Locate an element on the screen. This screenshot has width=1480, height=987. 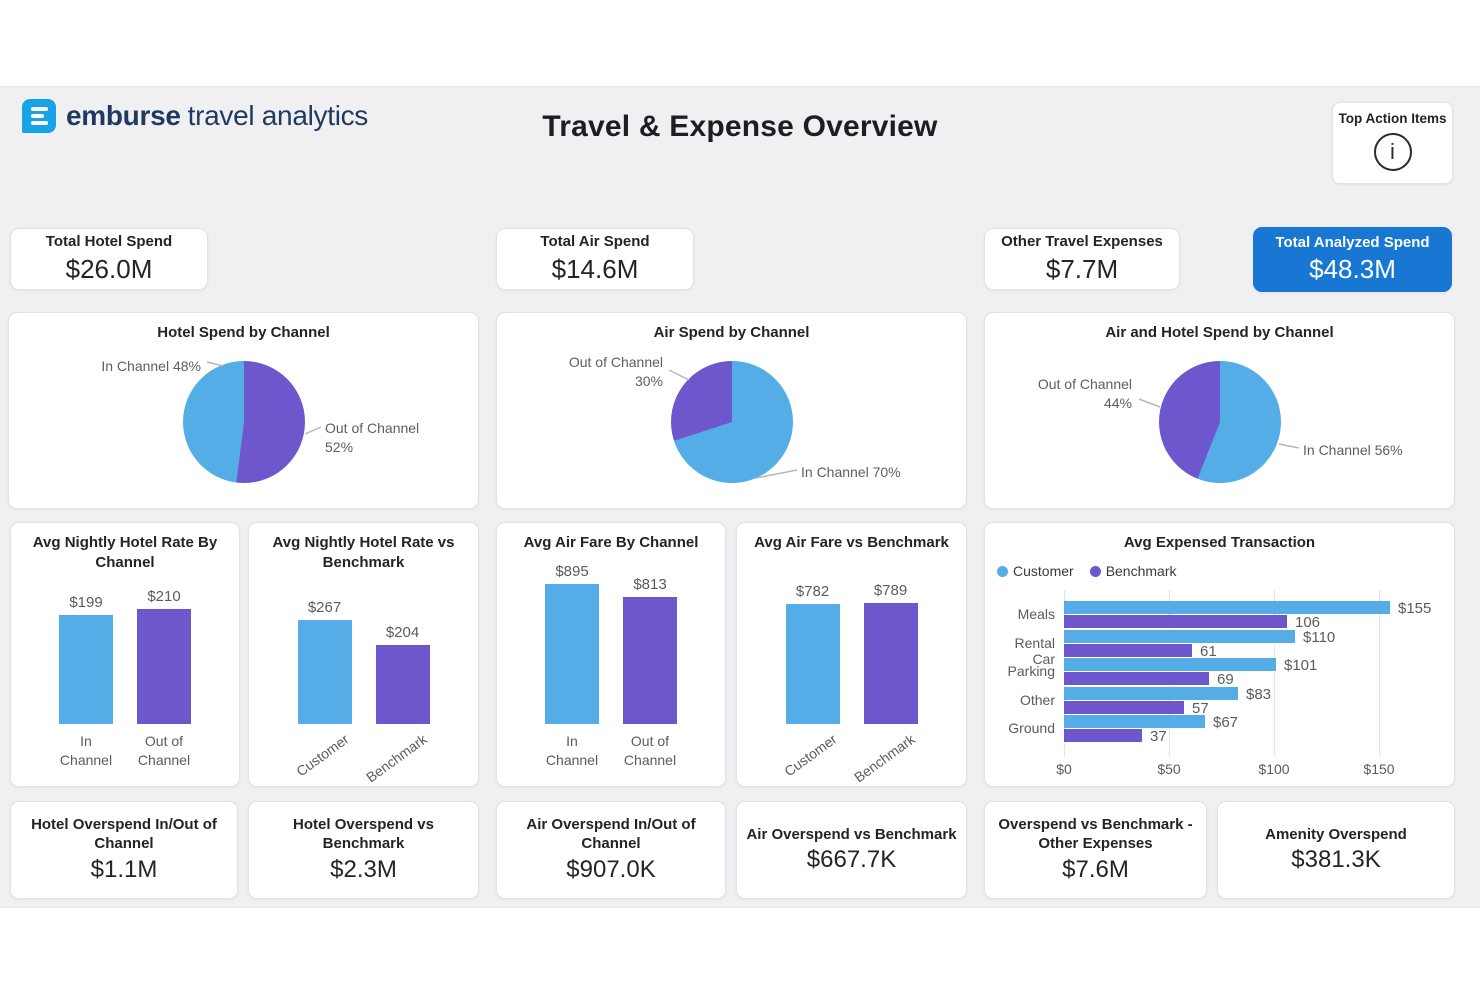
category-label: Benchmark is located at coordinates (396, 758).